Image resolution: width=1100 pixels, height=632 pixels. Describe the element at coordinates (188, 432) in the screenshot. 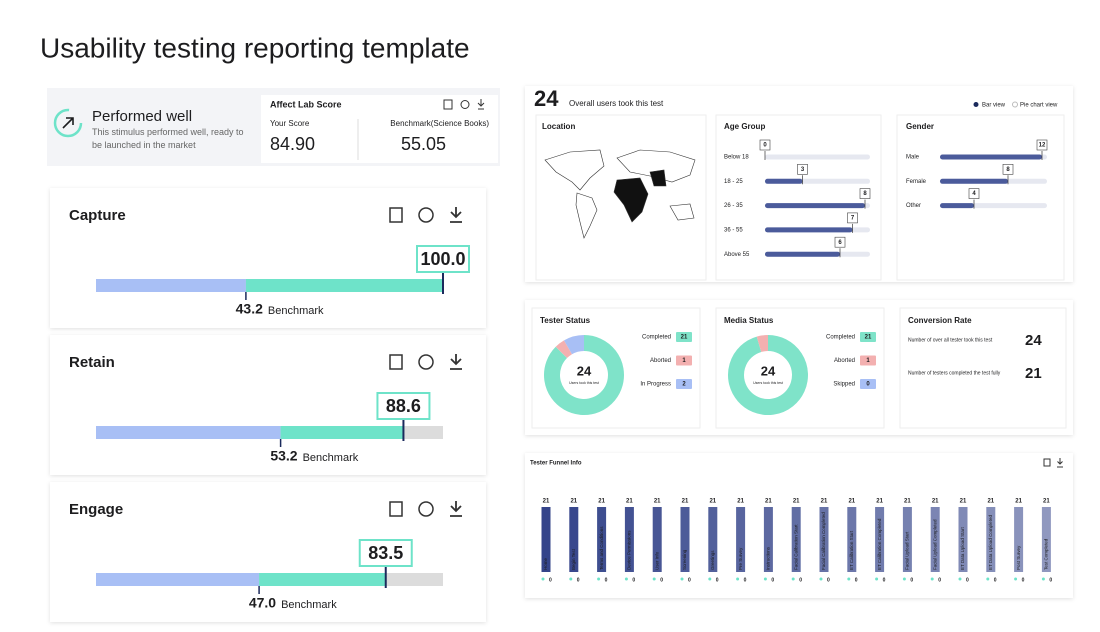

I see `bar-benchmark` at that location.